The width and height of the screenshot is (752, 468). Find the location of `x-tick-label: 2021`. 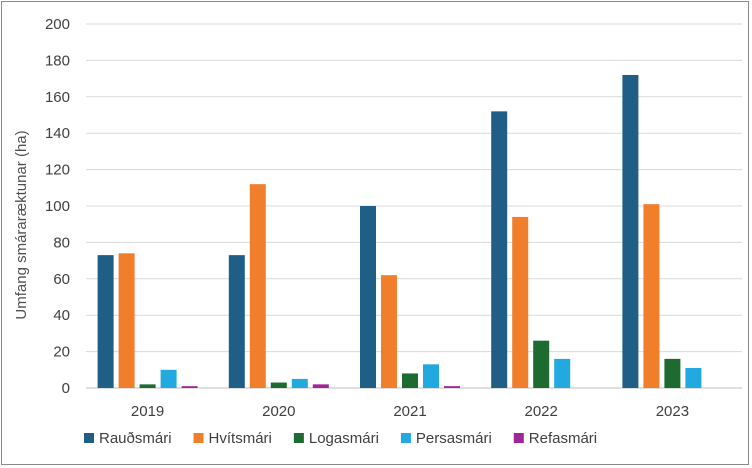

x-tick-label: 2021 is located at coordinates (409, 411).